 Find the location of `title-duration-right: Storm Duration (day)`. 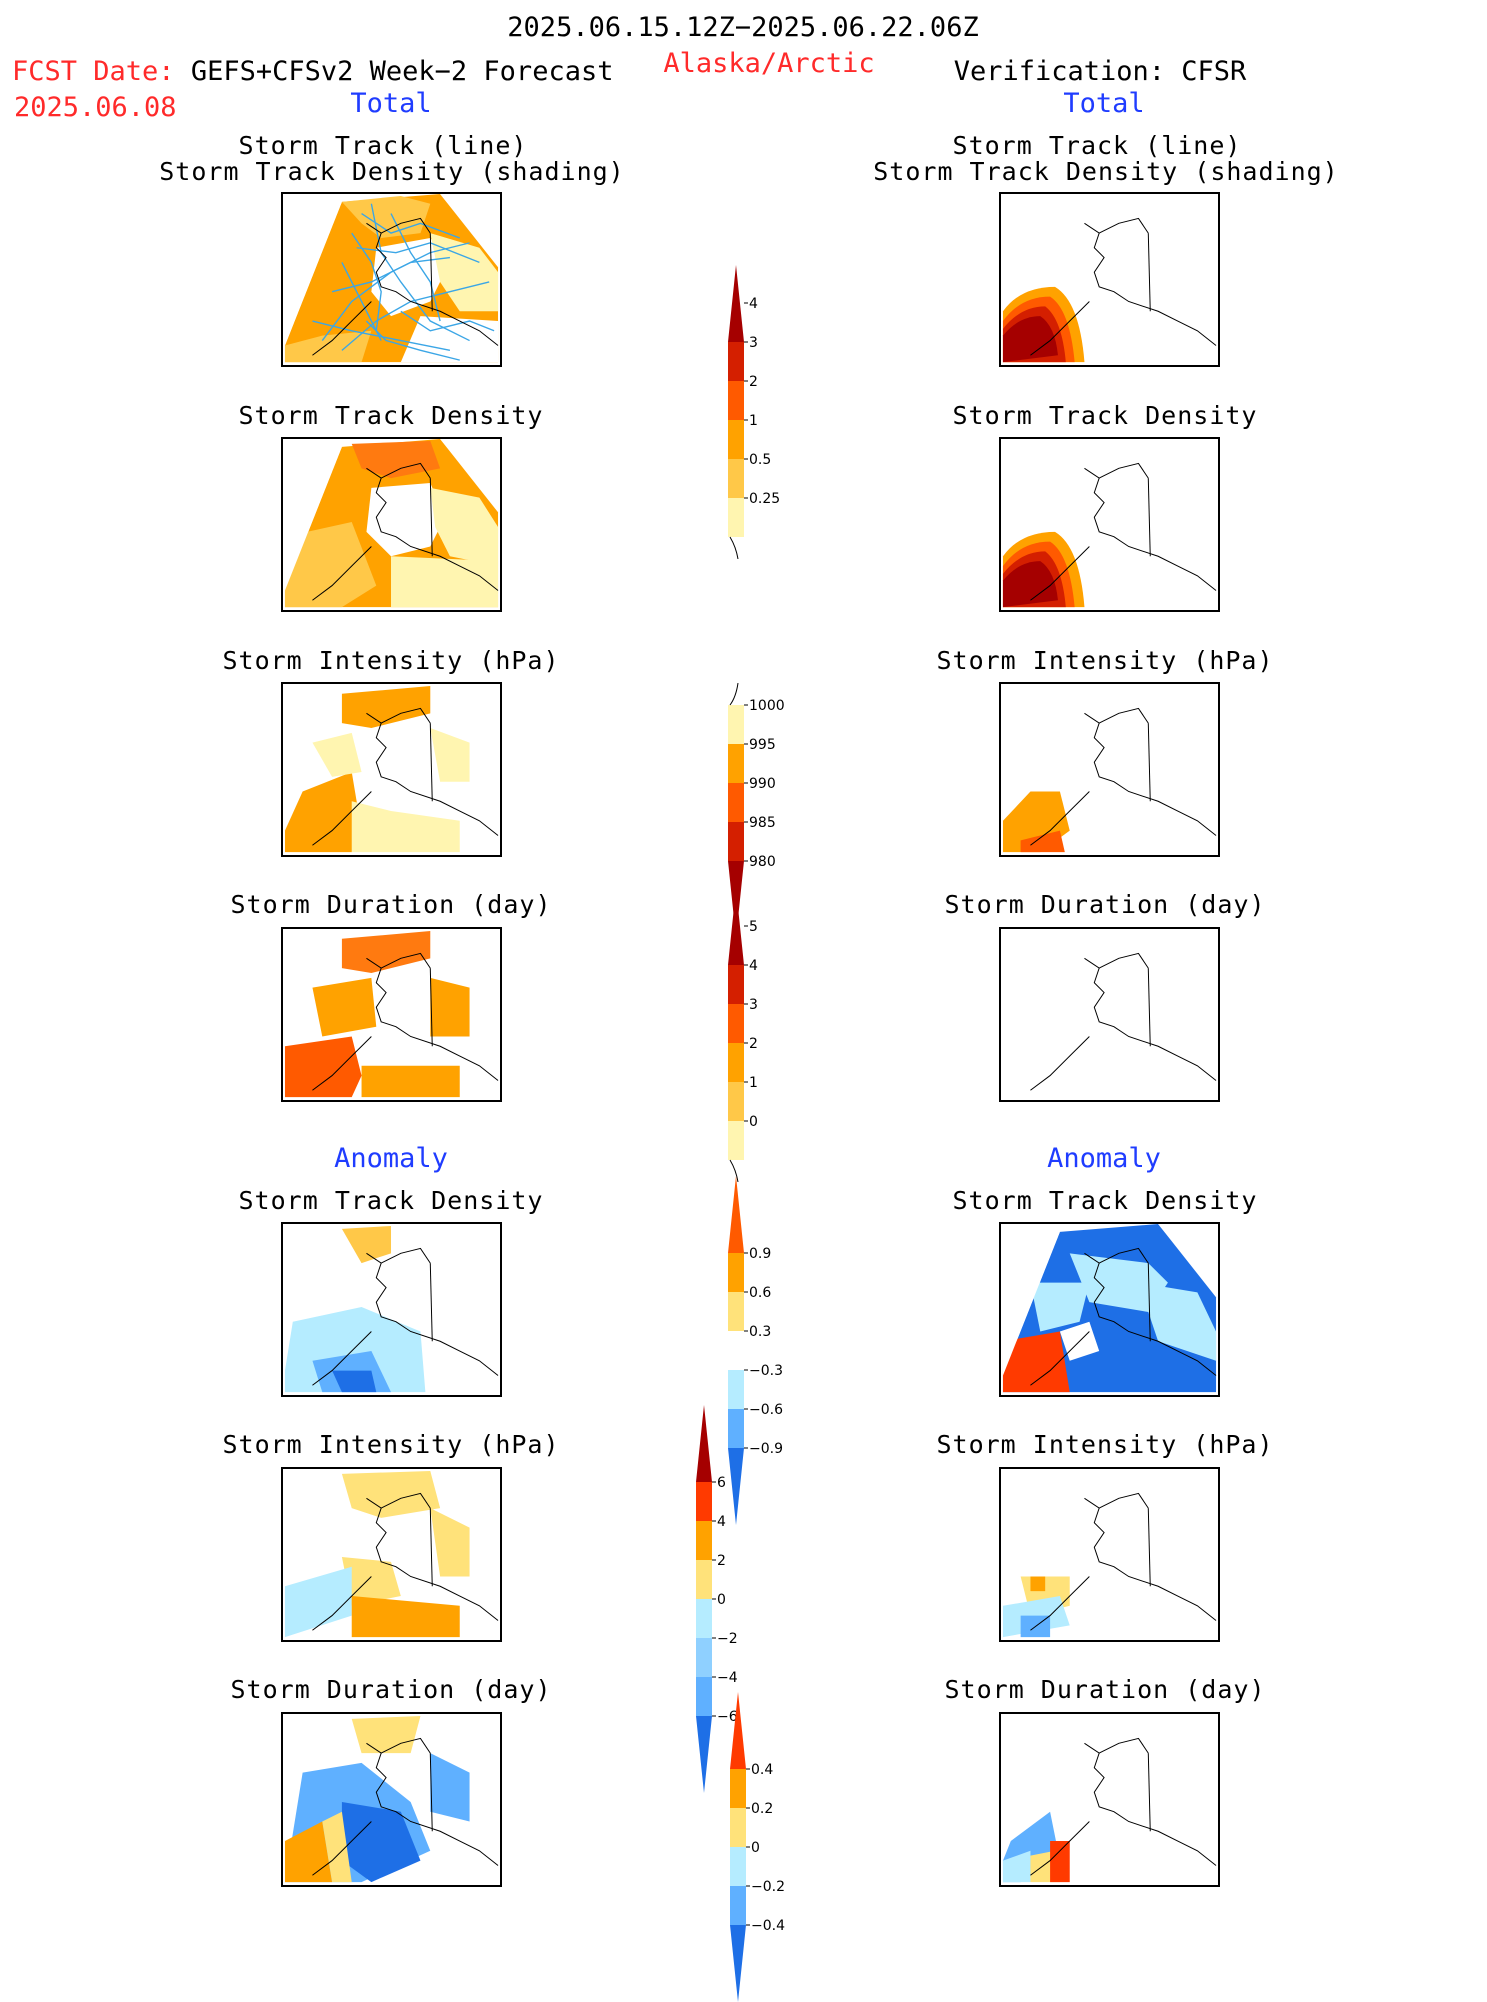

title-duration-right: Storm Duration (day) is located at coordinates (1105, 904).